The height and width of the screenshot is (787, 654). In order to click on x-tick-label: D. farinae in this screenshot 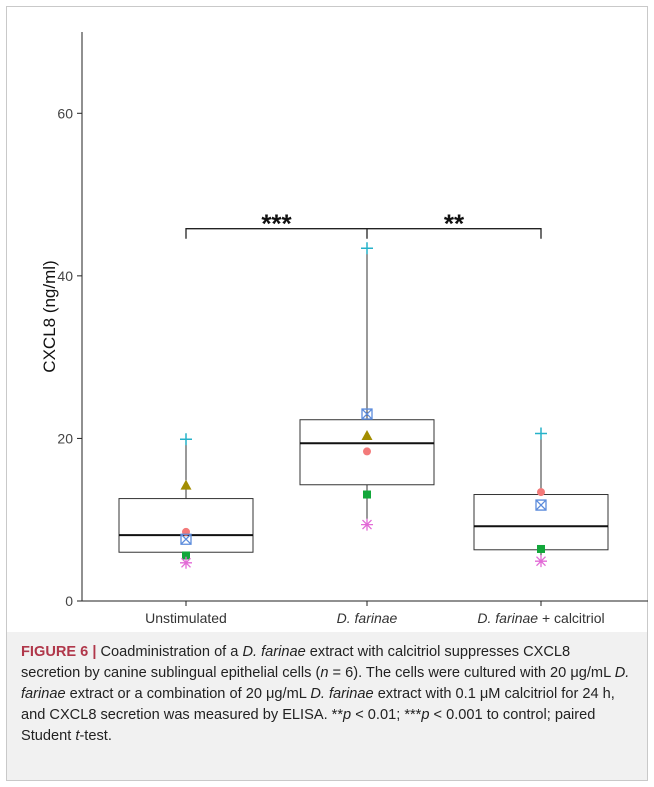, I will do `click(367, 618)`.